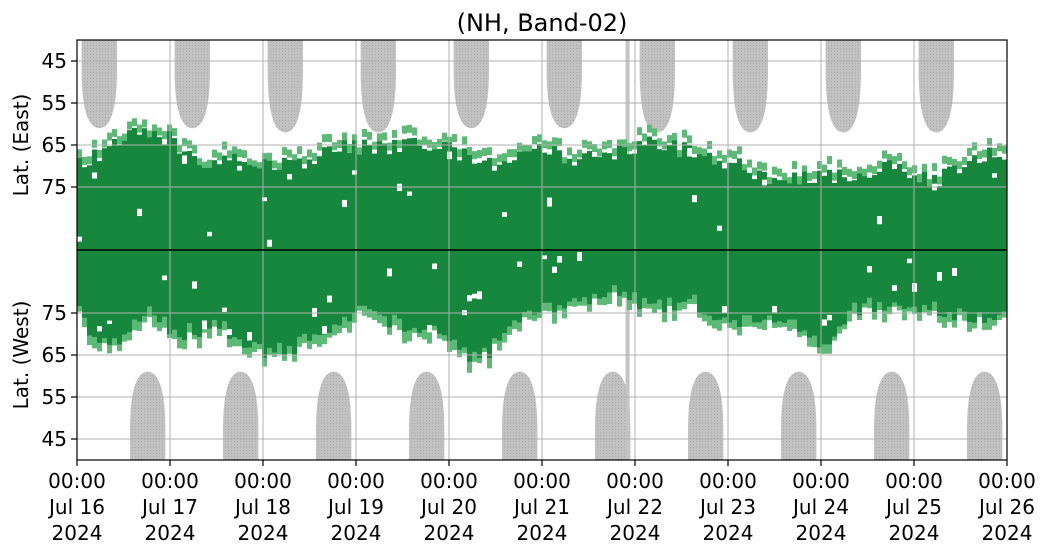 The image size is (1049, 556). What do you see at coordinates (542, 481) in the screenshot?
I see `x-tick-label: 00:00` at bounding box center [542, 481].